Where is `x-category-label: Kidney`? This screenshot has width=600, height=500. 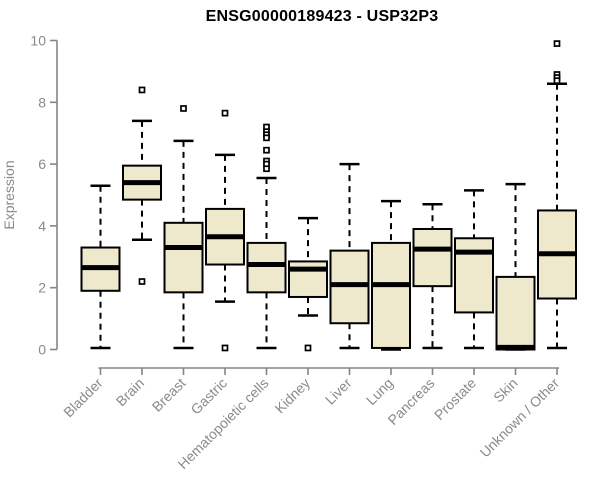 x-category-label: Kidney is located at coordinates (293, 396).